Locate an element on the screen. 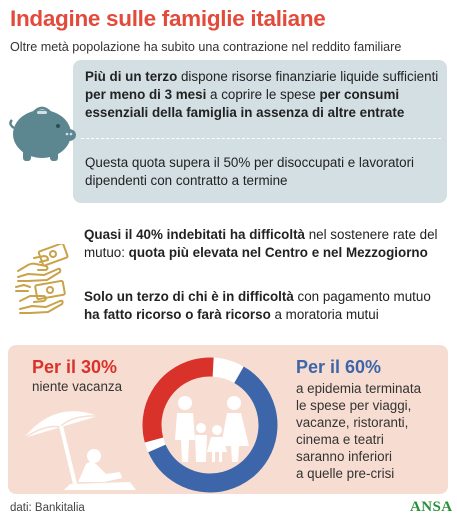 This screenshot has width=457, height=519. block3-segment: Quasi il 40% indebitati ha difficoltà is located at coordinates (194, 234).